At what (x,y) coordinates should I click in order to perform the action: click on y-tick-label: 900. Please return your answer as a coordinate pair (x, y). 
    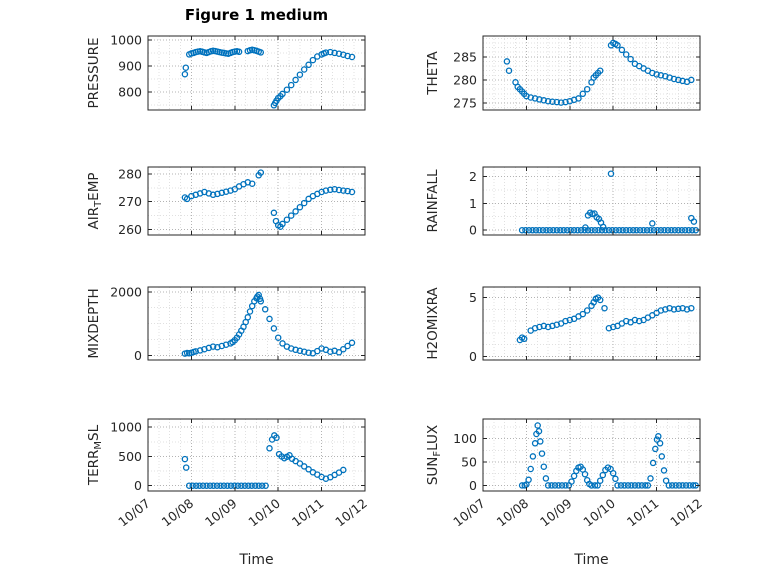
    Looking at the image, I should click on (130, 65).